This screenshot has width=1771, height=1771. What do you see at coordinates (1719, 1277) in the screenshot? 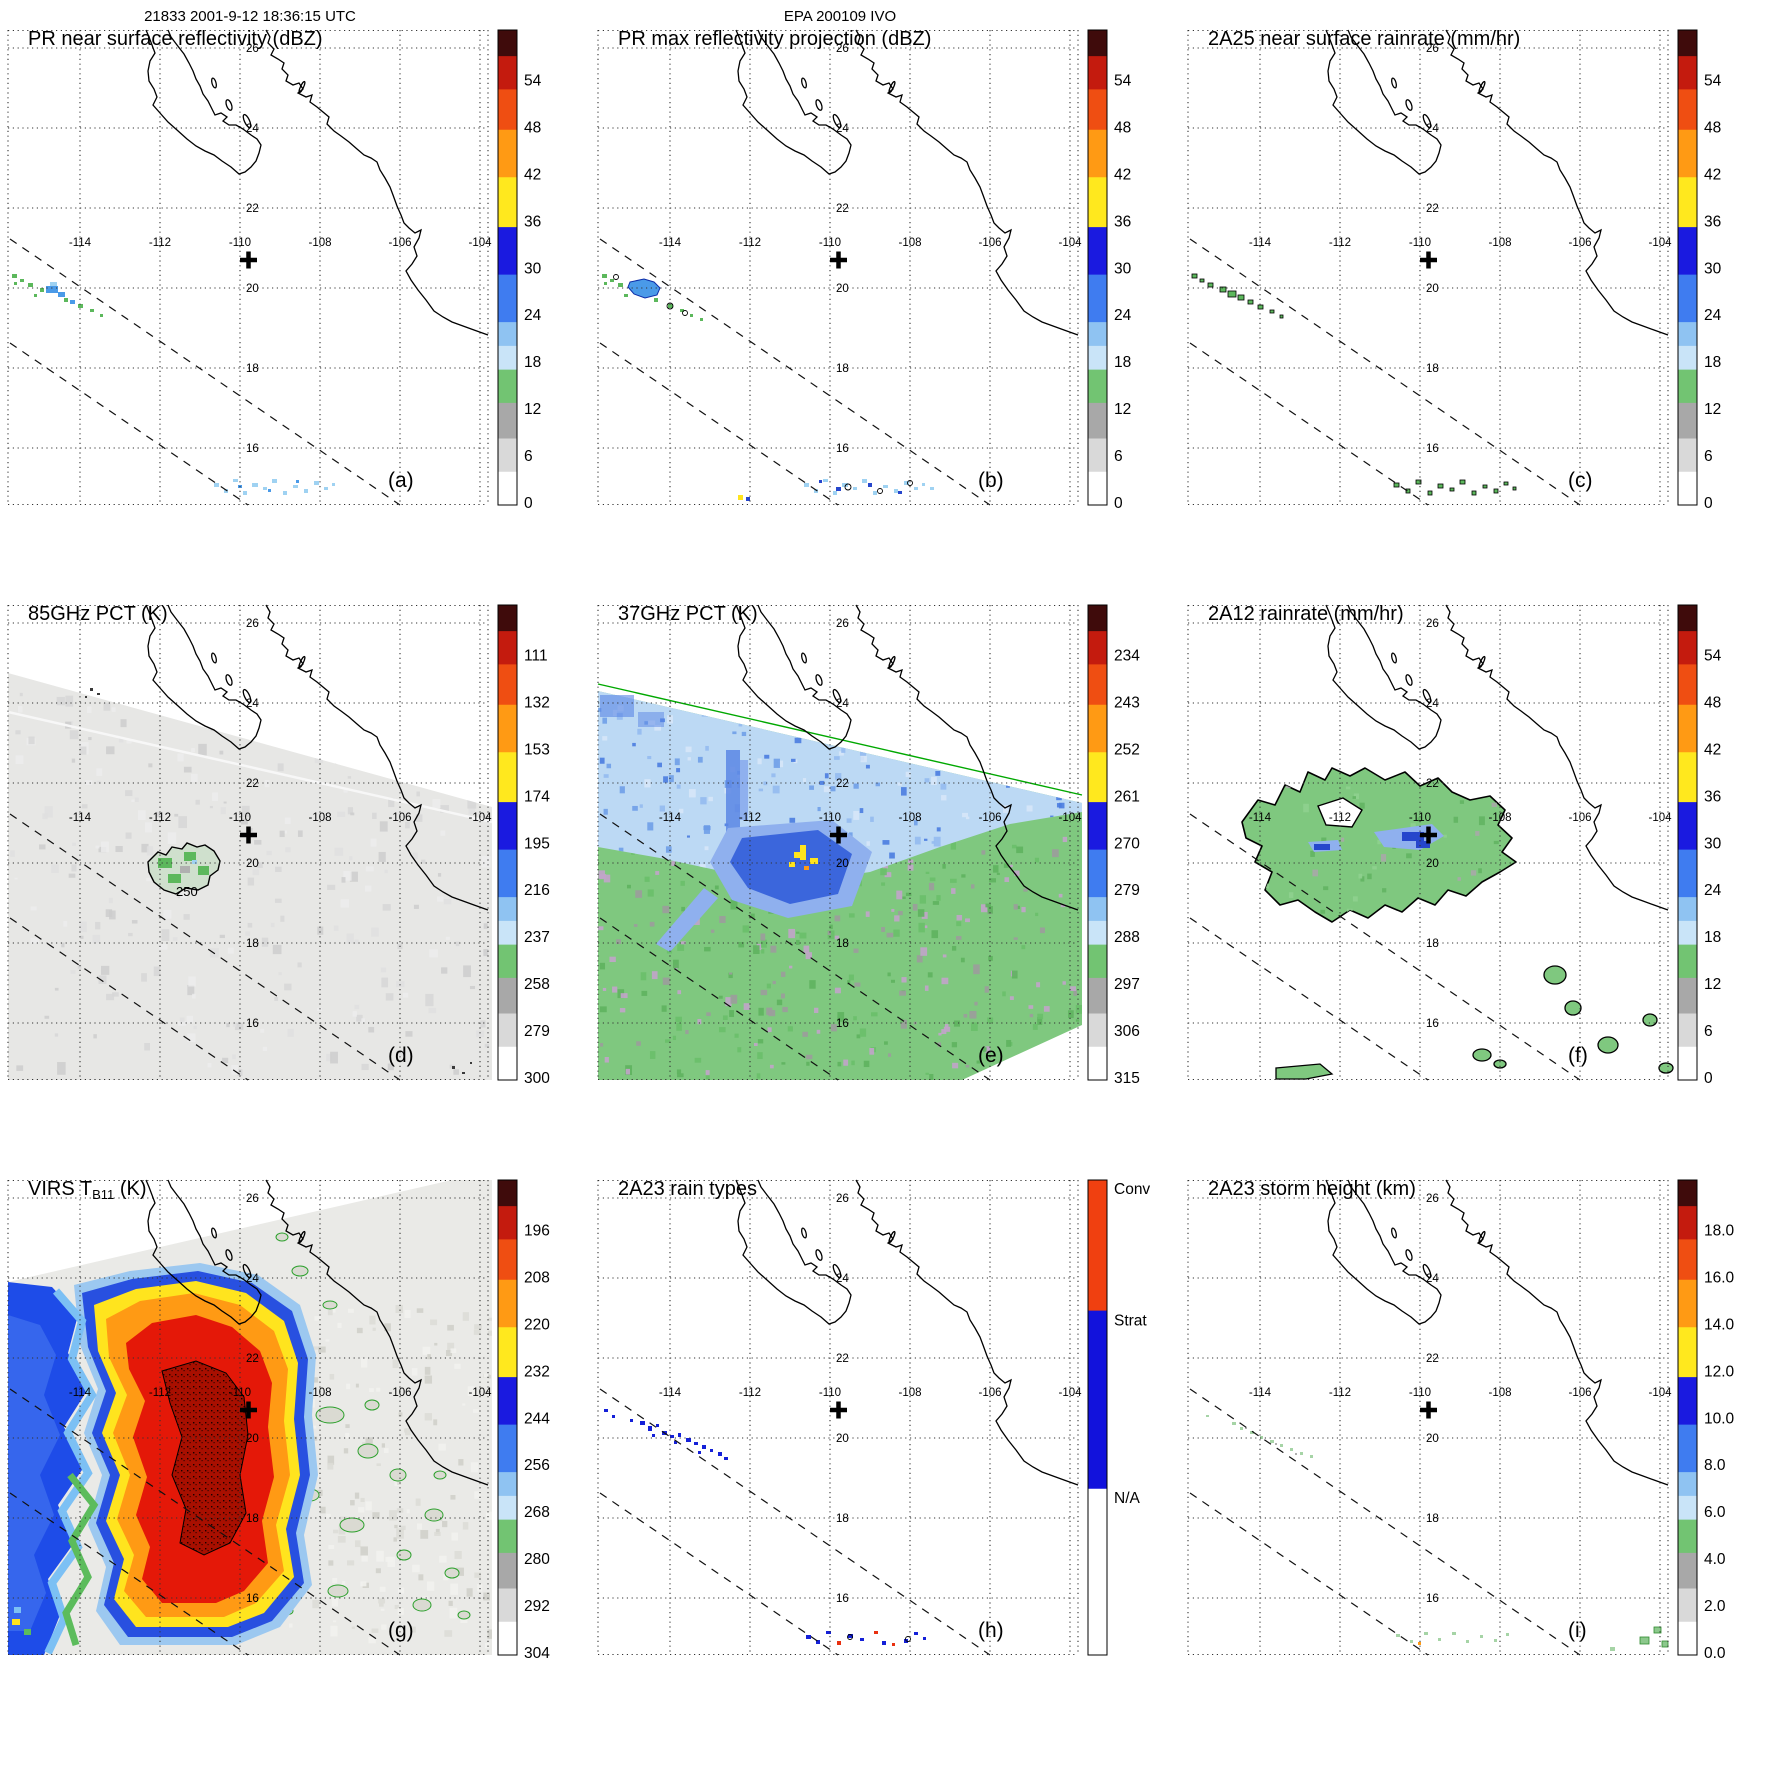
I see `colorbar-tick-label: 16.0` at bounding box center [1719, 1277].